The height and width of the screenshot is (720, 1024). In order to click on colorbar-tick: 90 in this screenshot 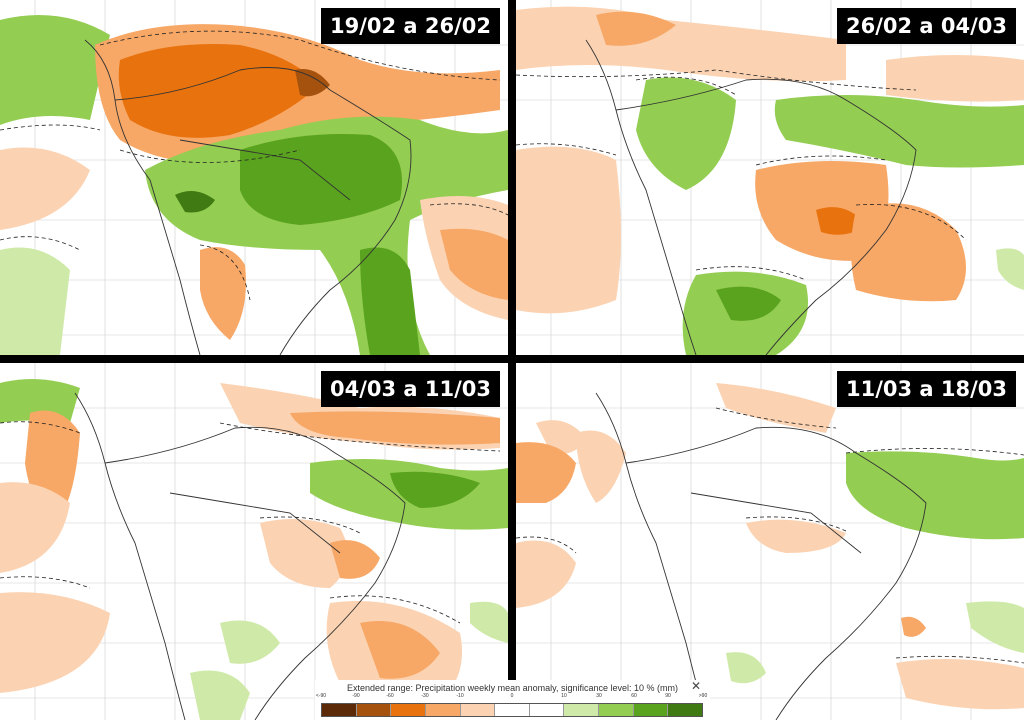, I will do `click(668, 696)`.